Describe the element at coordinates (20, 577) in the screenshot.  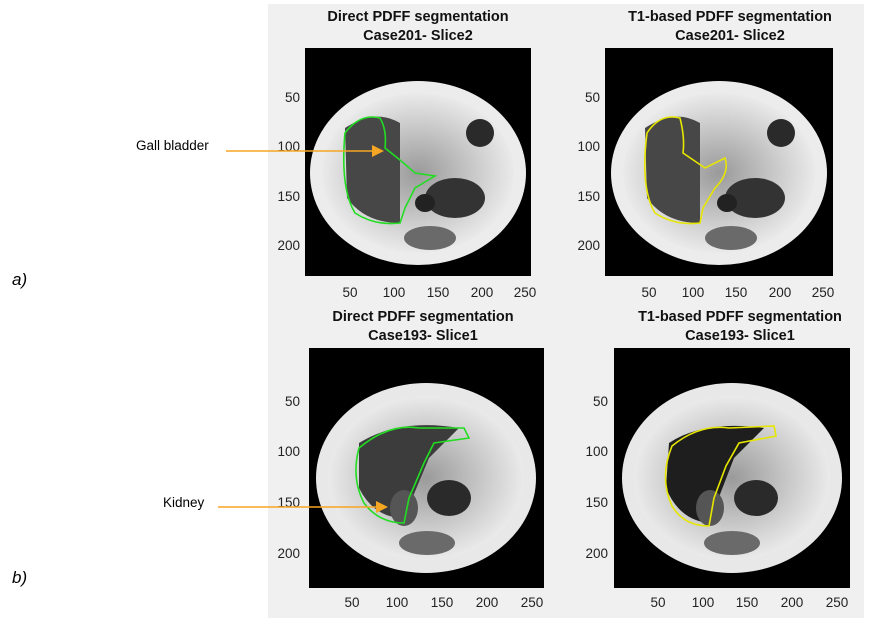
I see `row-label-b: b)` at that location.